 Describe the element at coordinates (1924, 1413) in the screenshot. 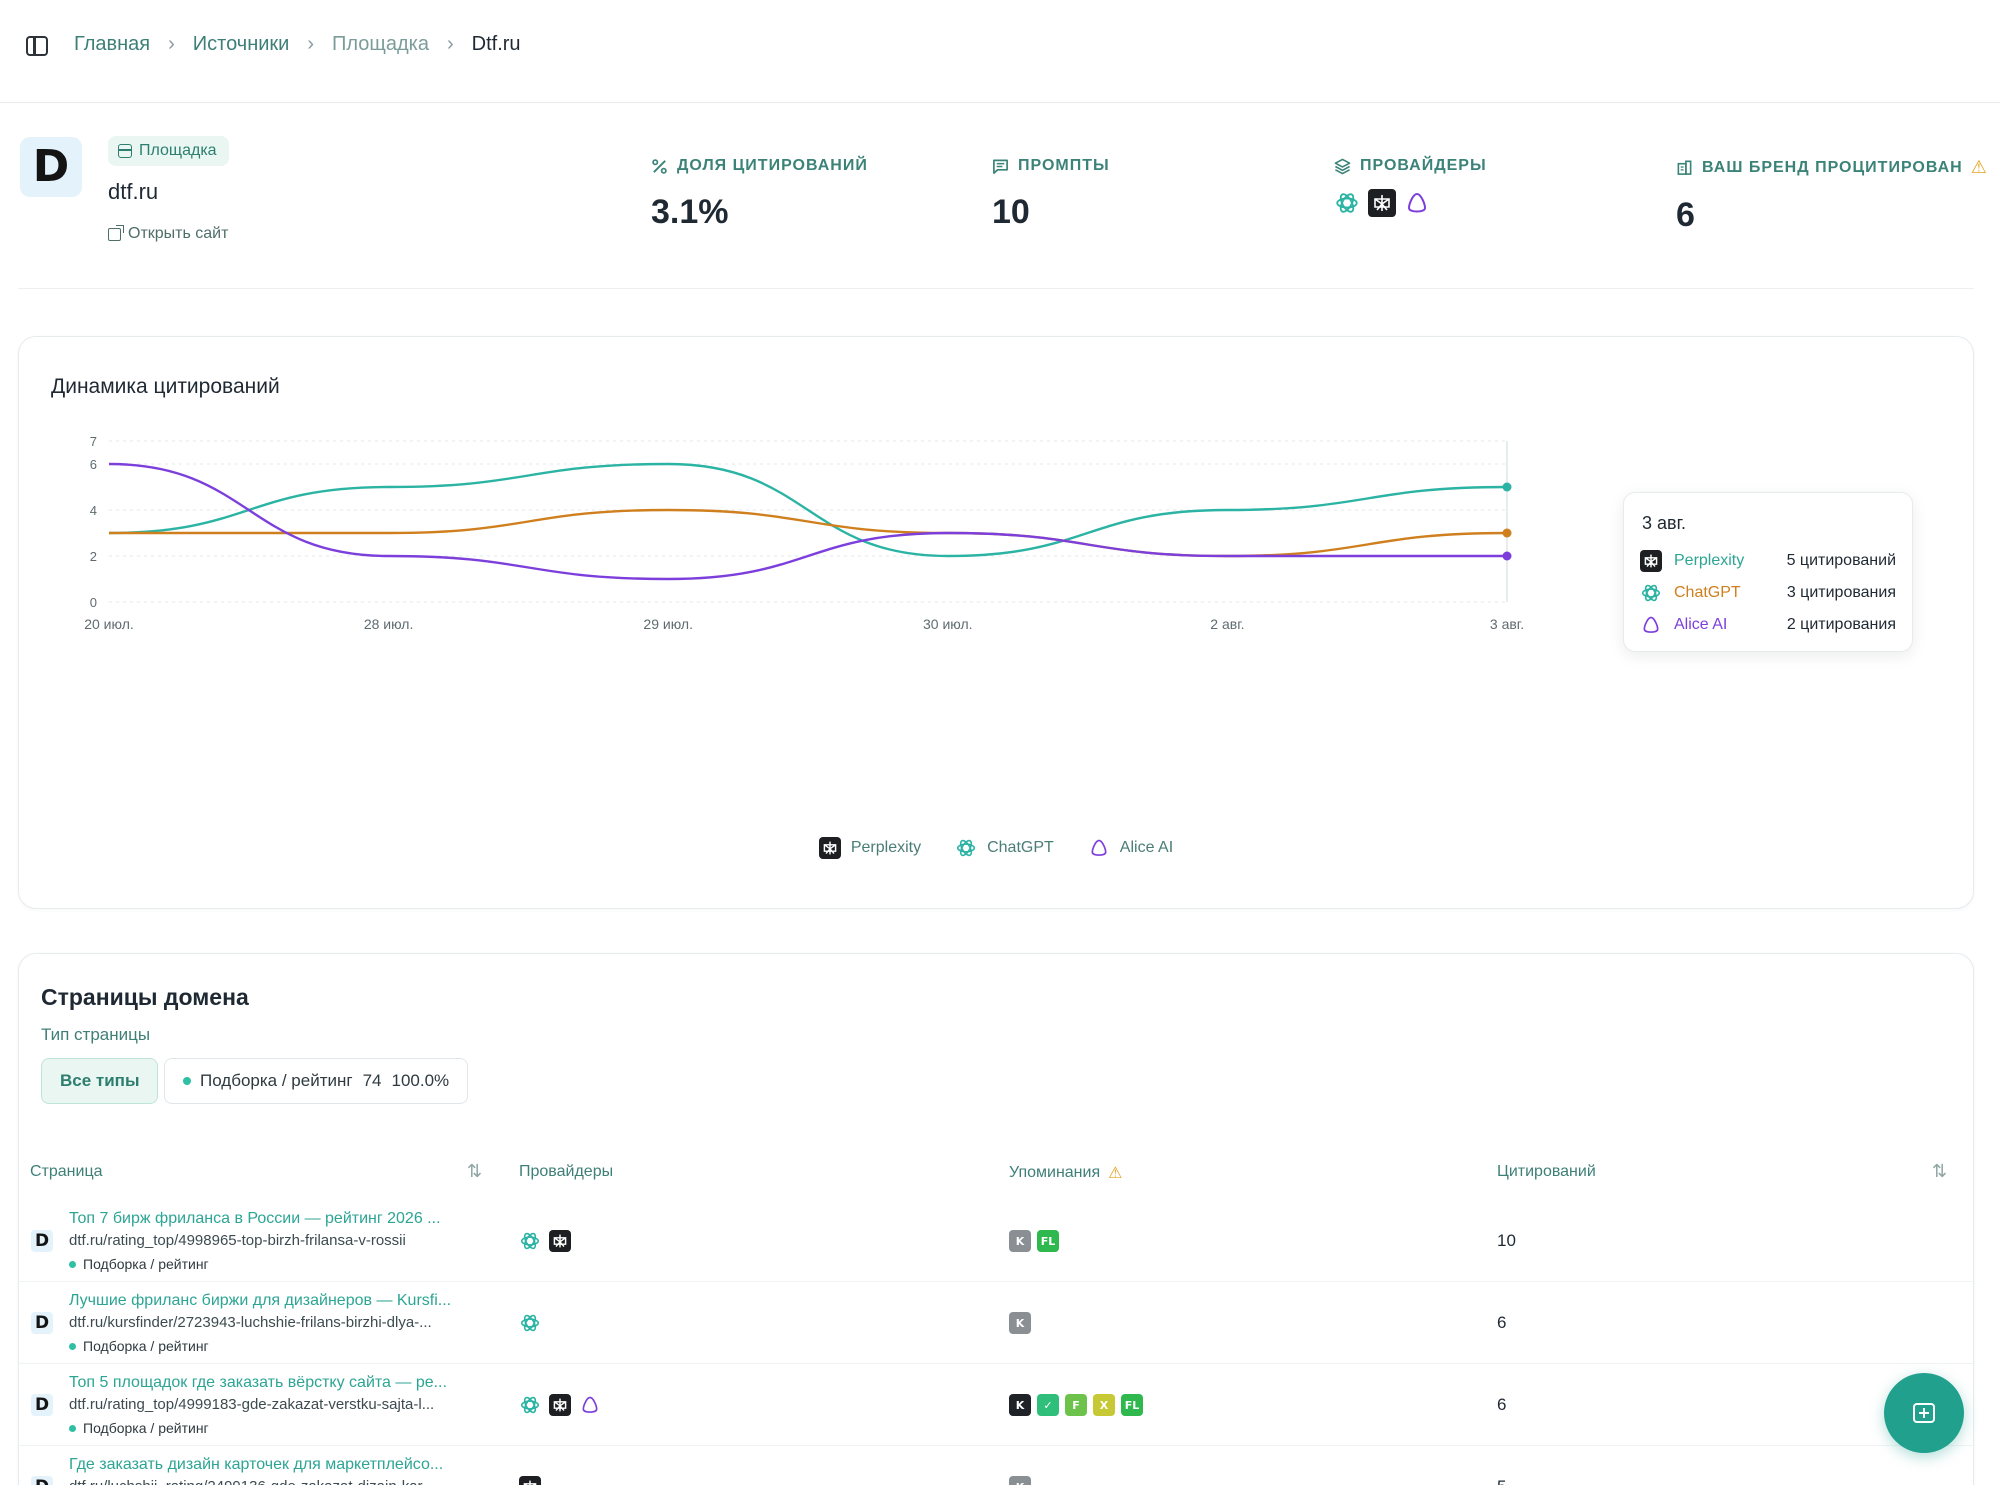

I see `add-chat-button` at that location.